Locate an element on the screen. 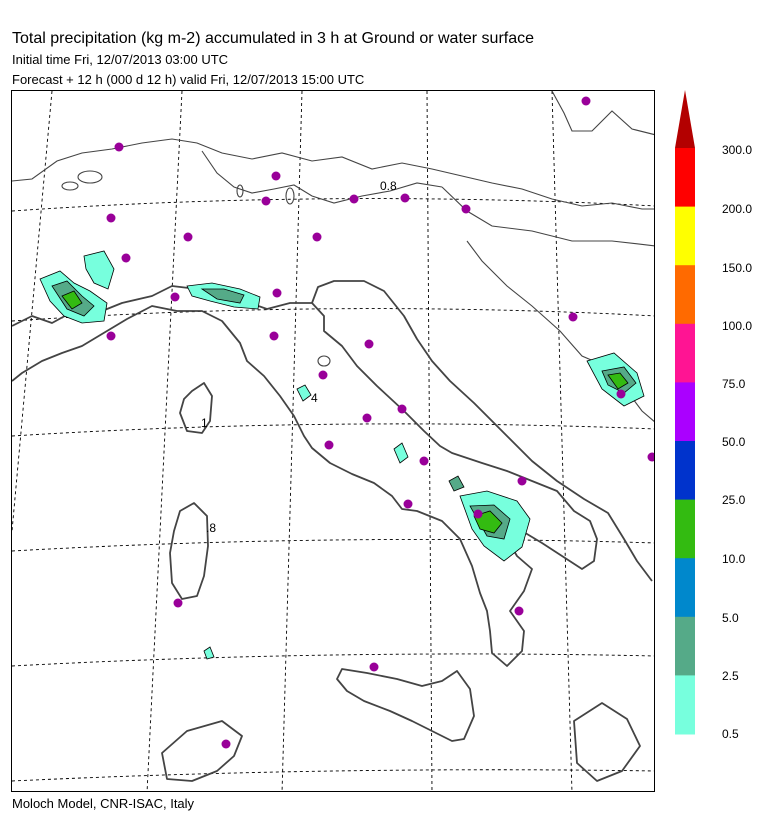 The width and height of the screenshot is (760, 828). colorbar-label: 2.5 is located at coordinates (730, 676).